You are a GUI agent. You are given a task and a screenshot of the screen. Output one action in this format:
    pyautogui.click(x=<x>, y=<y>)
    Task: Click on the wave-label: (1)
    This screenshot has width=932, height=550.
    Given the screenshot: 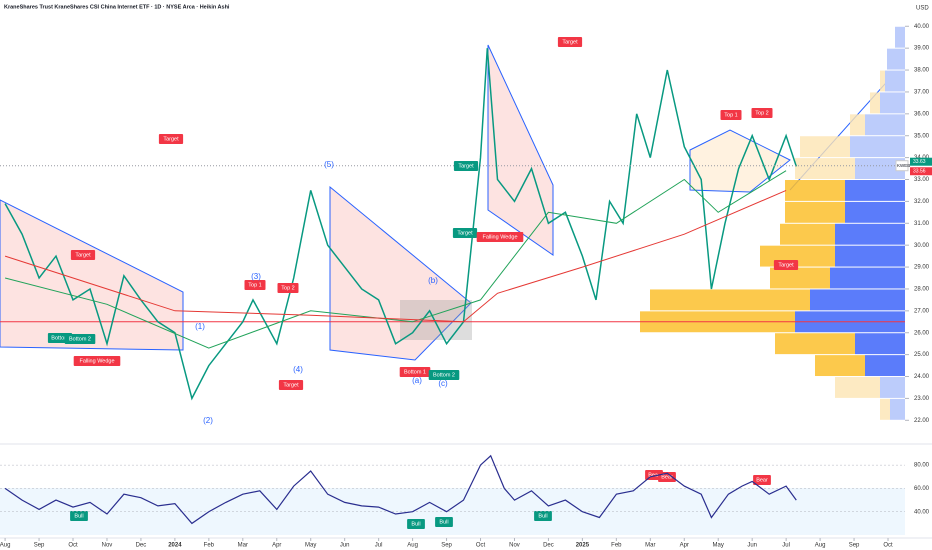 What is the action you would take?
    pyautogui.click(x=200, y=326)
    